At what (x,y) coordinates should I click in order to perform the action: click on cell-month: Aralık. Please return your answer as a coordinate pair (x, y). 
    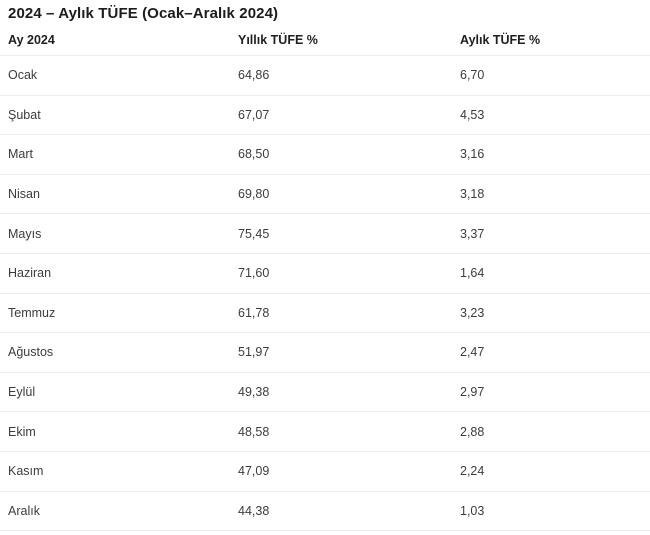
    Looking at the image, I should click on (119, 511).